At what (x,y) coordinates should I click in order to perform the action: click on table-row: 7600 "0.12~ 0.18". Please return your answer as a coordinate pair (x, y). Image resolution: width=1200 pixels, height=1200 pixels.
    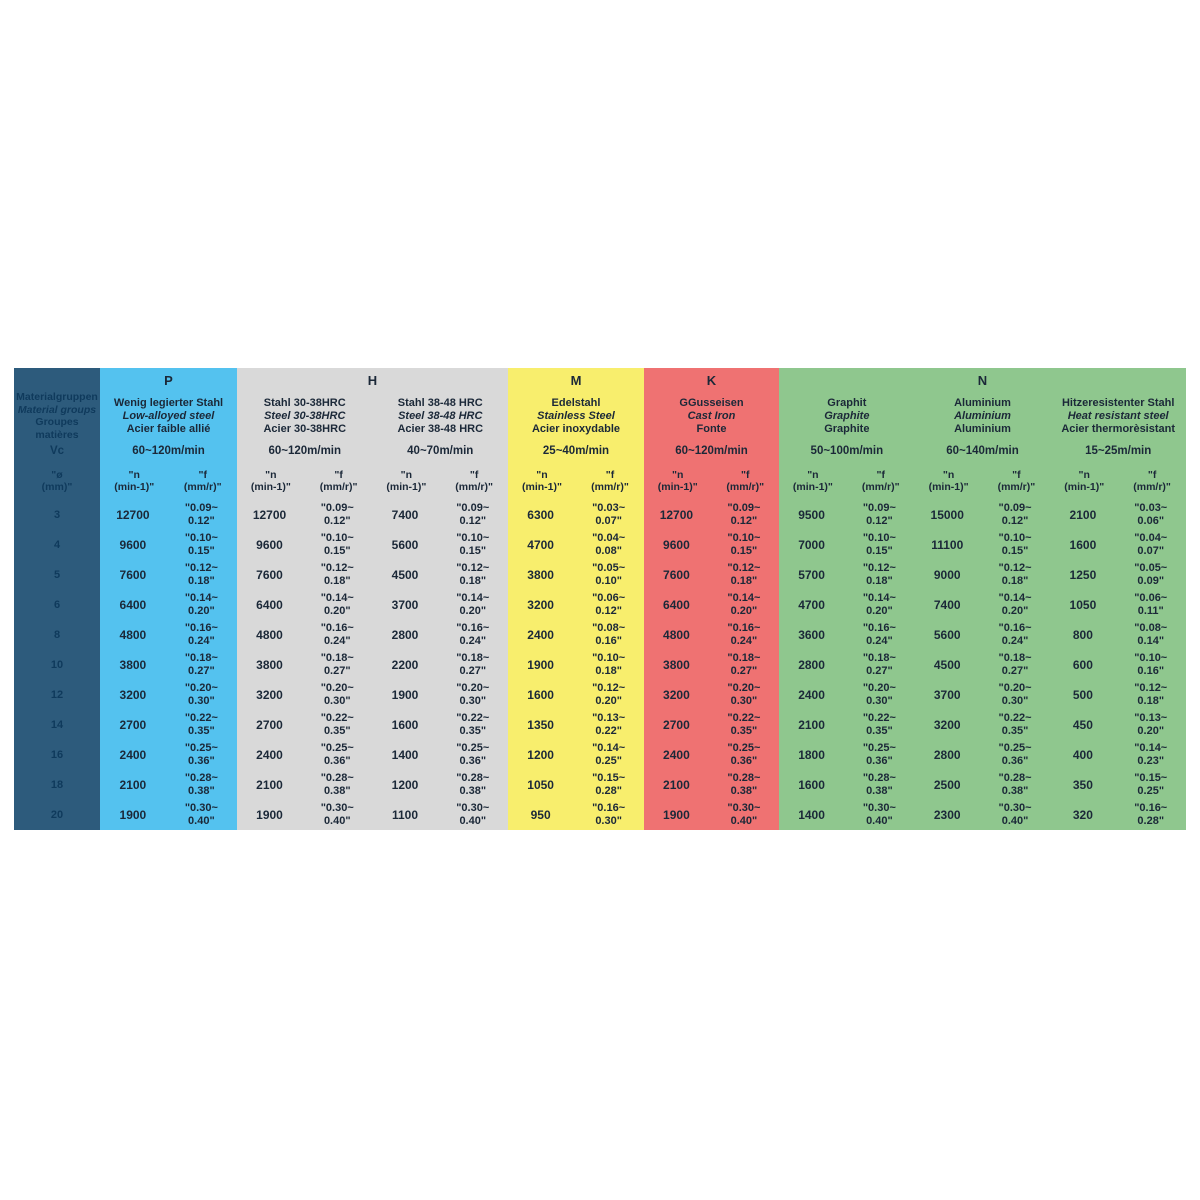
    Looking at the image, I should click on (305, 575).